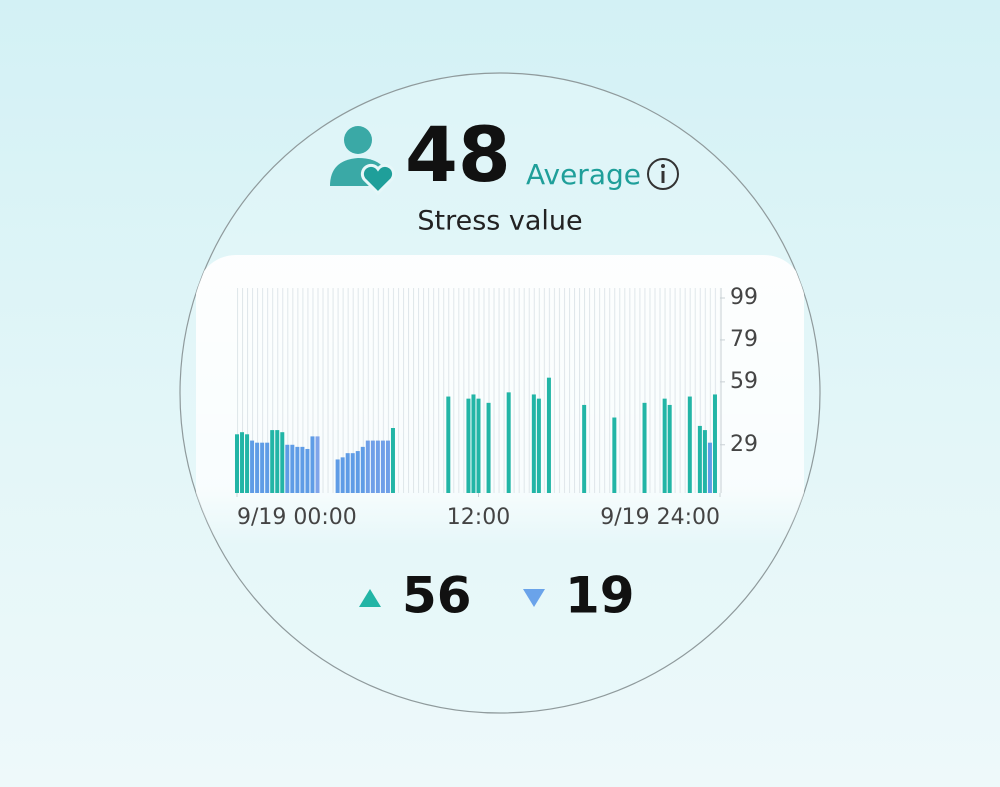 The width and height of the screenshot is (1000, 787). I want to click on x-tick-label: 12:00, so click(478, 517).